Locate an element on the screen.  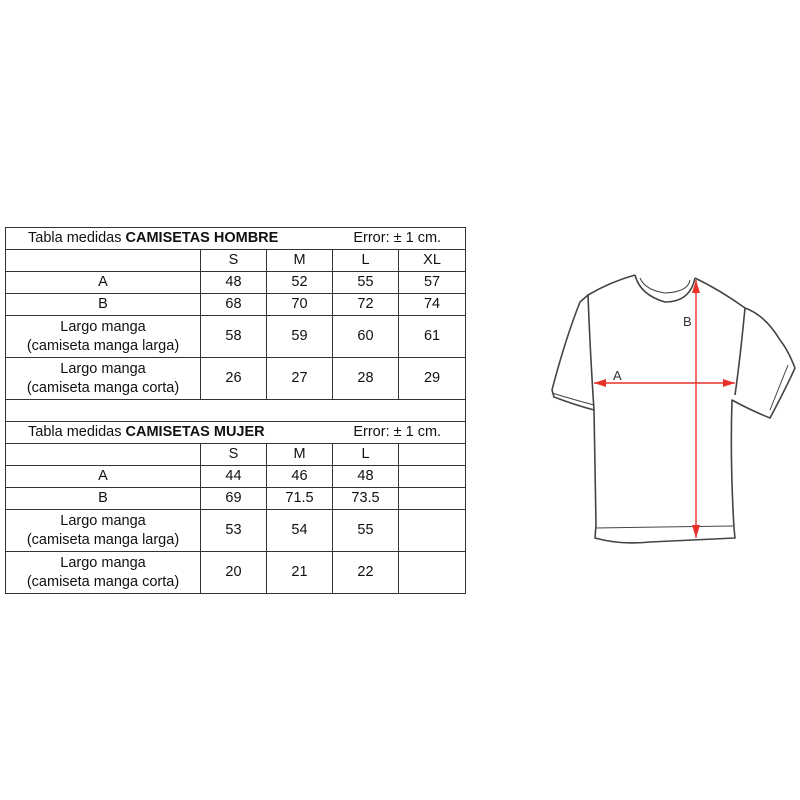
men-table-header-row: S M L XL is located at coordinates (236, 260).